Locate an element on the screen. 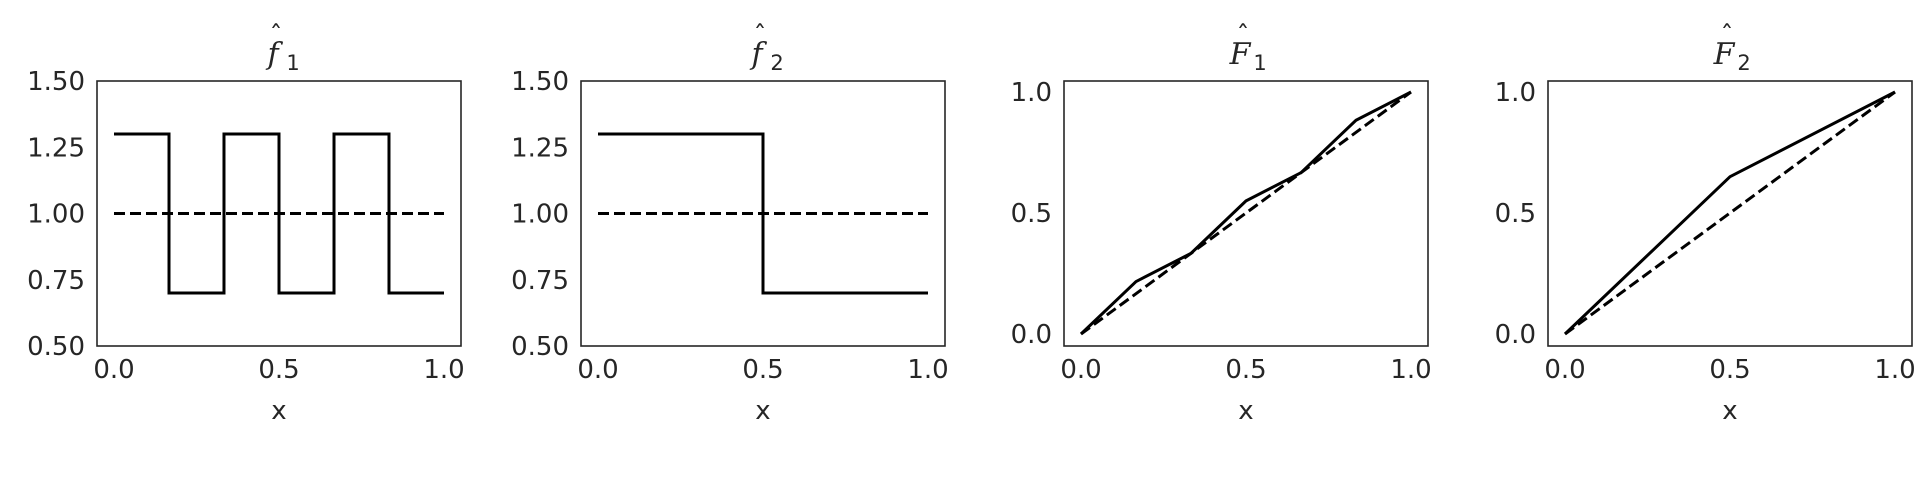  chart-title: fˆ1 is located at coordinates (282, 48).